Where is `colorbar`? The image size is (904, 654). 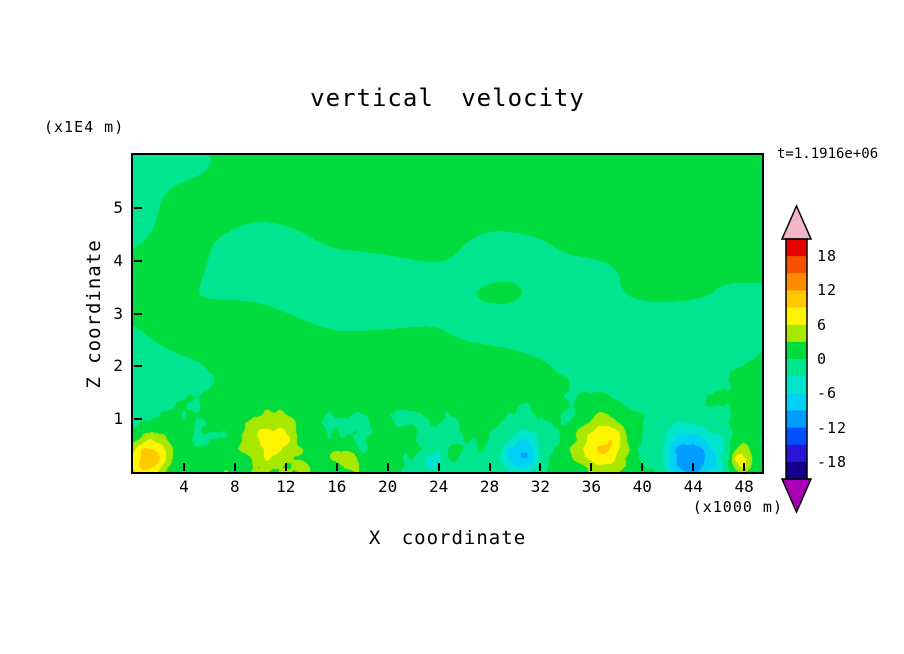 colorbar is located at coordinates (796, 359).